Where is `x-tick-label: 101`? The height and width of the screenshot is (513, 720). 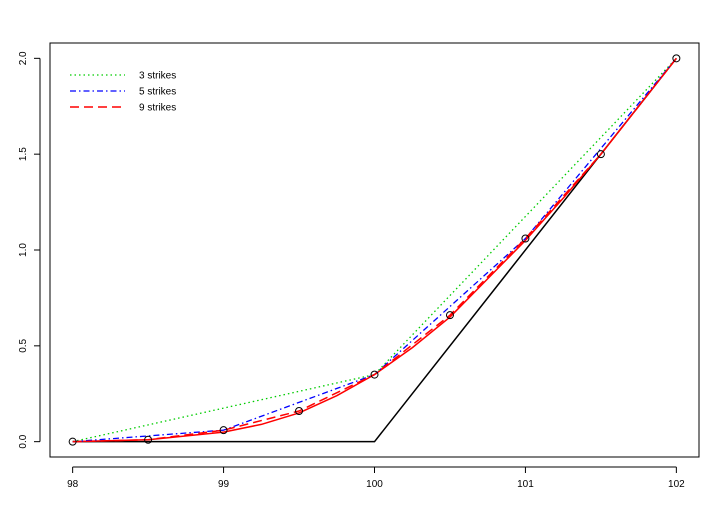 x-tick-label: 101 is located at coordinates (525, 484).